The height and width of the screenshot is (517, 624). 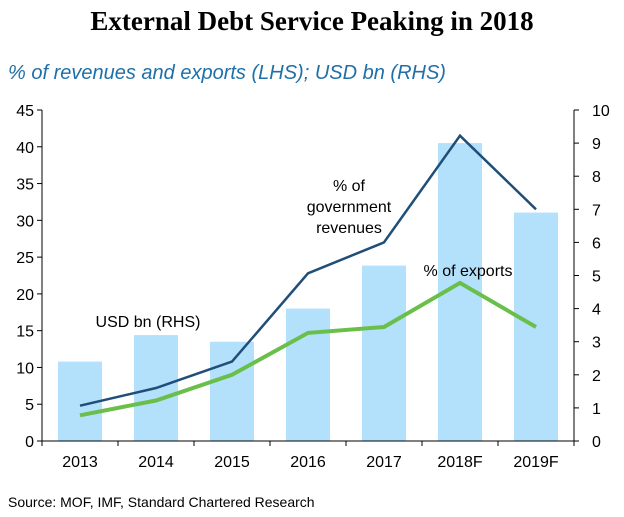 What do you see at coordinates (384, 462) in the screenshot?
I see `x-tick-label-2017: 2017` at bounding box center [384, 462].